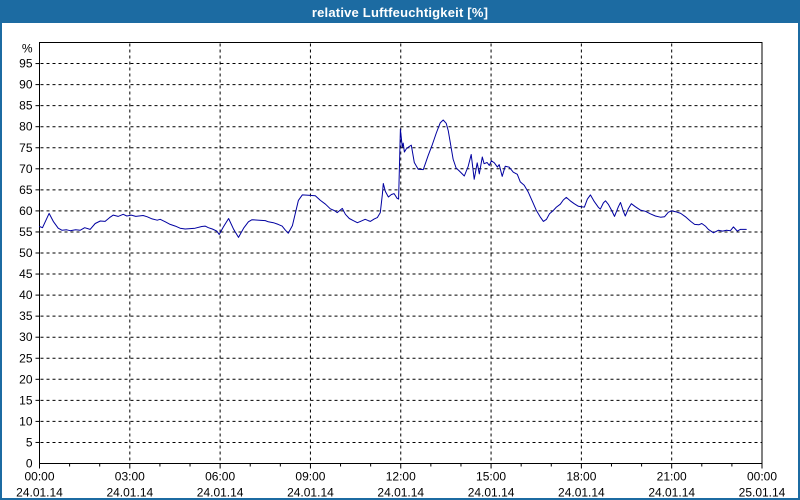 This screenshot has width=800, height=500. Describe the element at coordinates (26, 316) in the screenshot. I see `y-tick-label: 35` at that location.